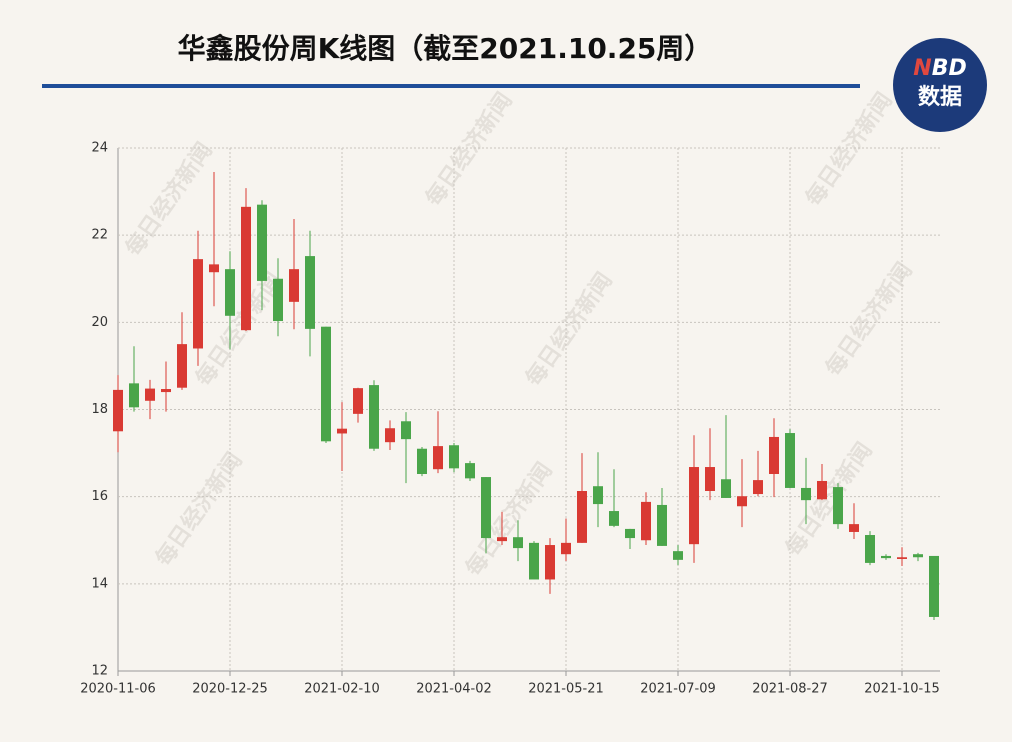  What do you see at coordinates (940, 97) in the screenshot?
I see `logo-label: 数据` at bounding box center [940, 97].